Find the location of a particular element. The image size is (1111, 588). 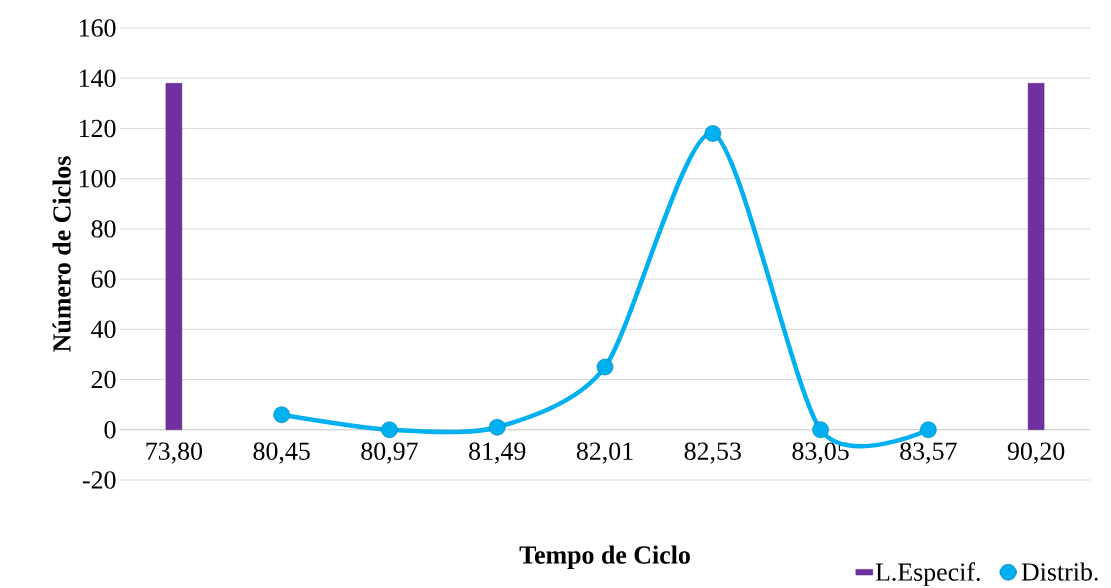

x-axis-title: Tempo de Ciclo is located at coordinates (604, 557).